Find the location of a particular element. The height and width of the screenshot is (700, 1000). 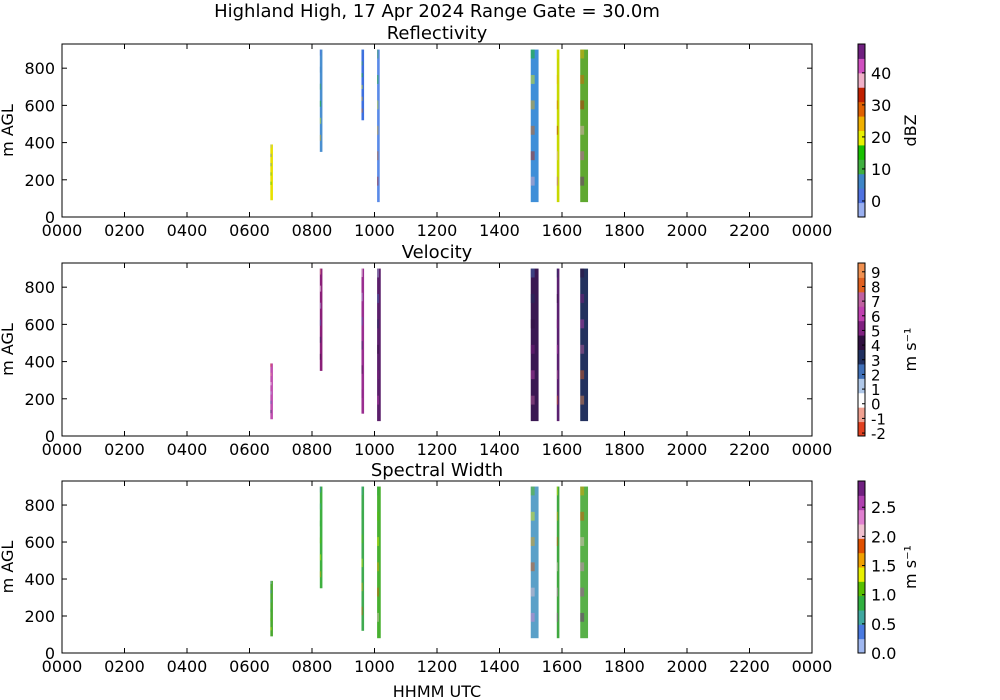

colorbar-tick-label: 30 is located at coordinates (881, 105).